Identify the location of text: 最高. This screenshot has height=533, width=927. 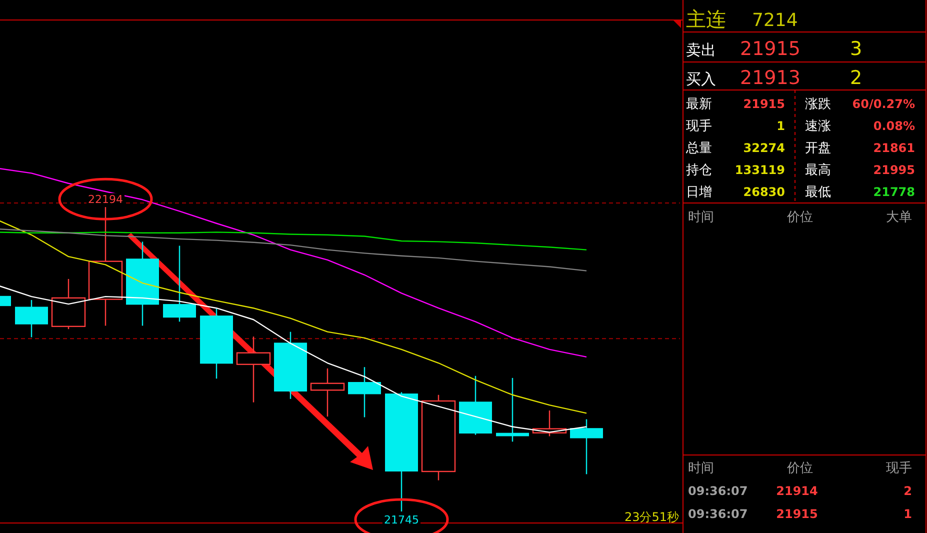
(818, 170).